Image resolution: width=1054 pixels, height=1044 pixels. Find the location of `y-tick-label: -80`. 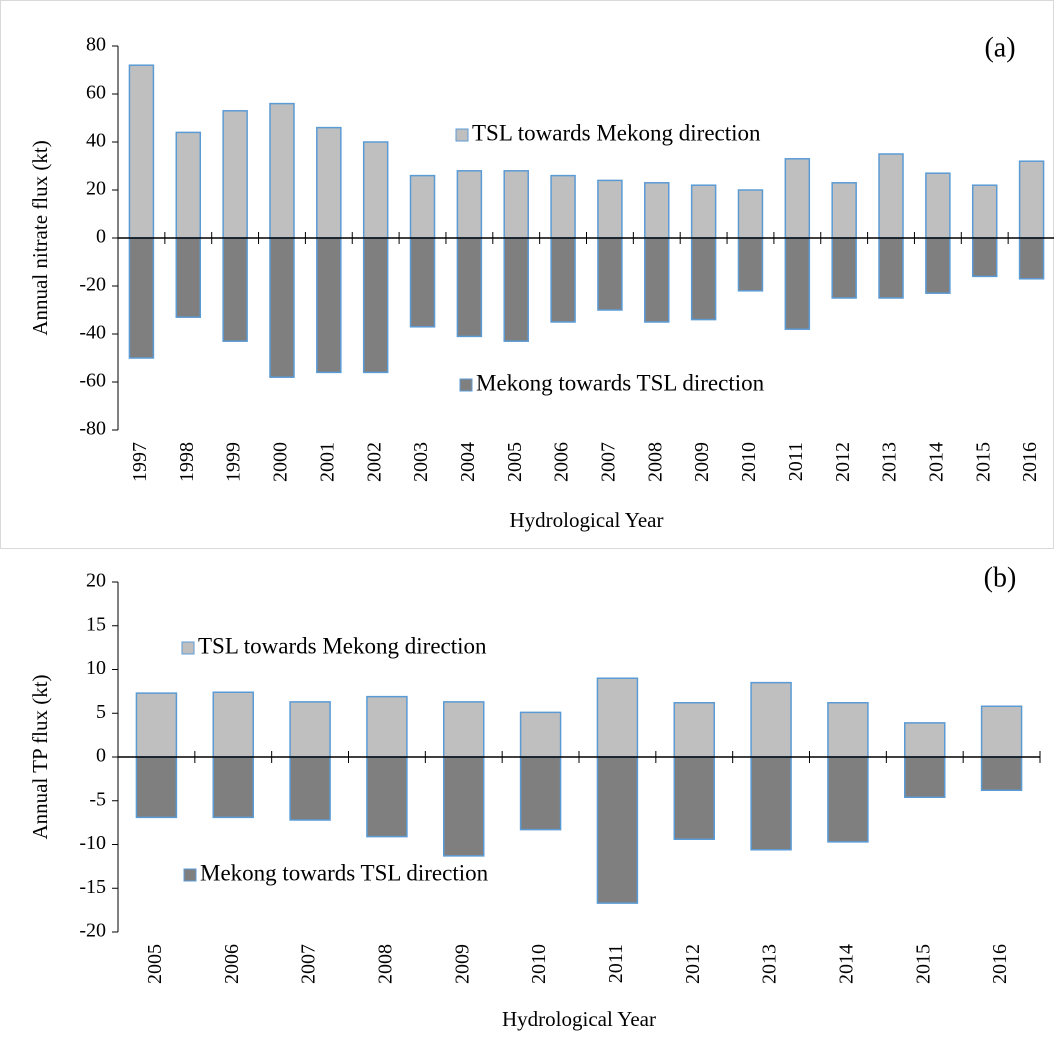

y-tick-label: -80 is located at coordinates (92, 429).